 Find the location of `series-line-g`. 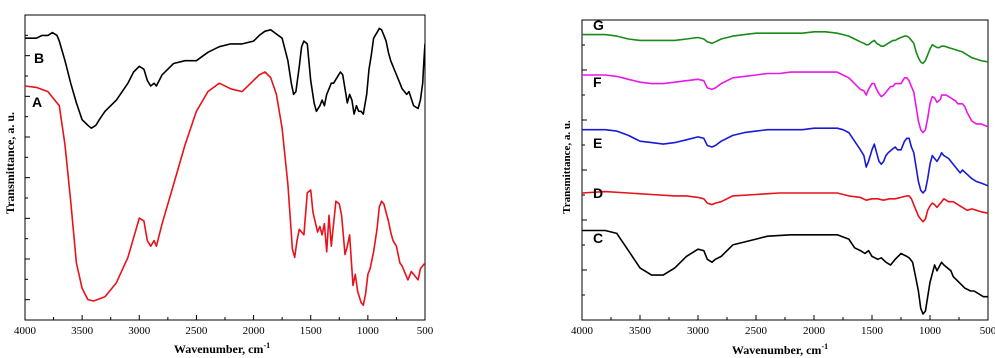

series-line-g is located at coordinates (785, 48).